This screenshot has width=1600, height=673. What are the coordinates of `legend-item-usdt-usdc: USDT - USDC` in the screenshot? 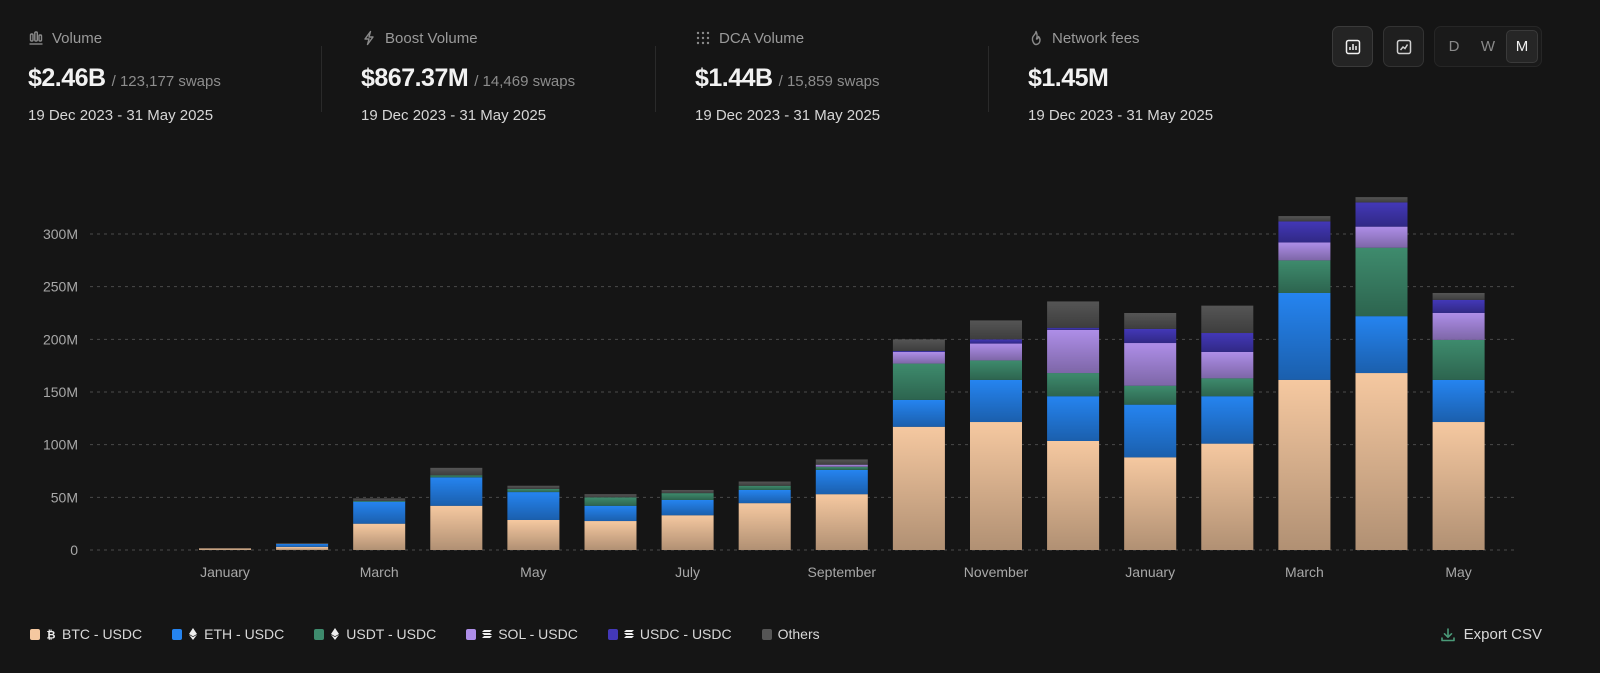 It's located at (375, 634).